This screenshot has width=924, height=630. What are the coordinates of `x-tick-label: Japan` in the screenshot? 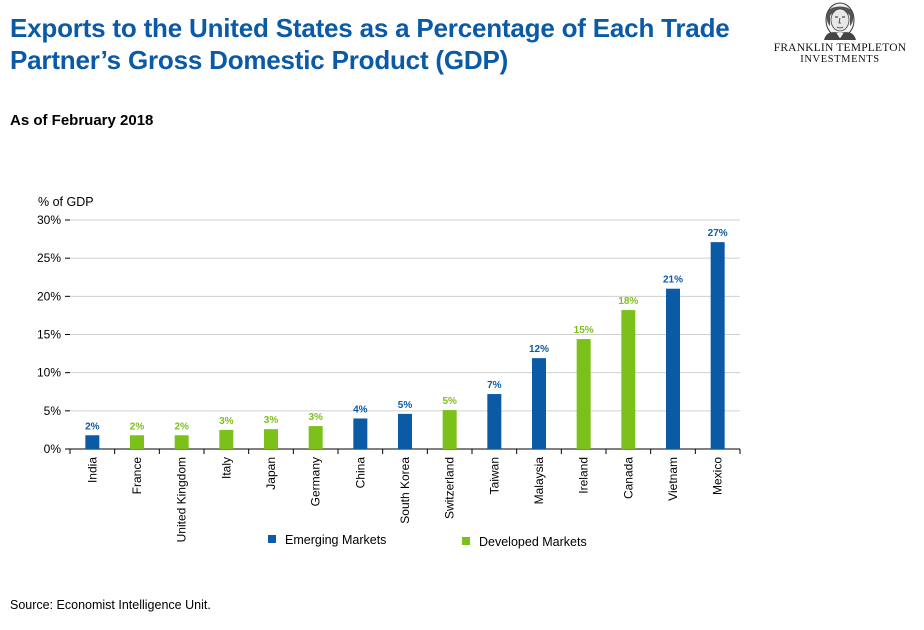 It's located at (271, 473).